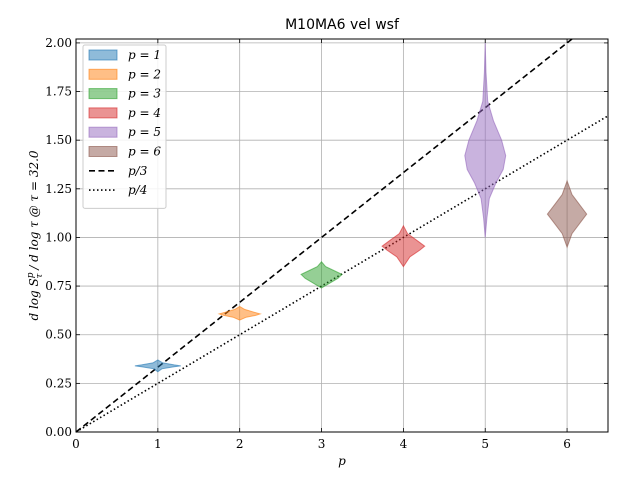  What do you see at coordinates (103, 113) in the screenshot?
I see `legend-swatch-p4` at bounding box center [103, 113].